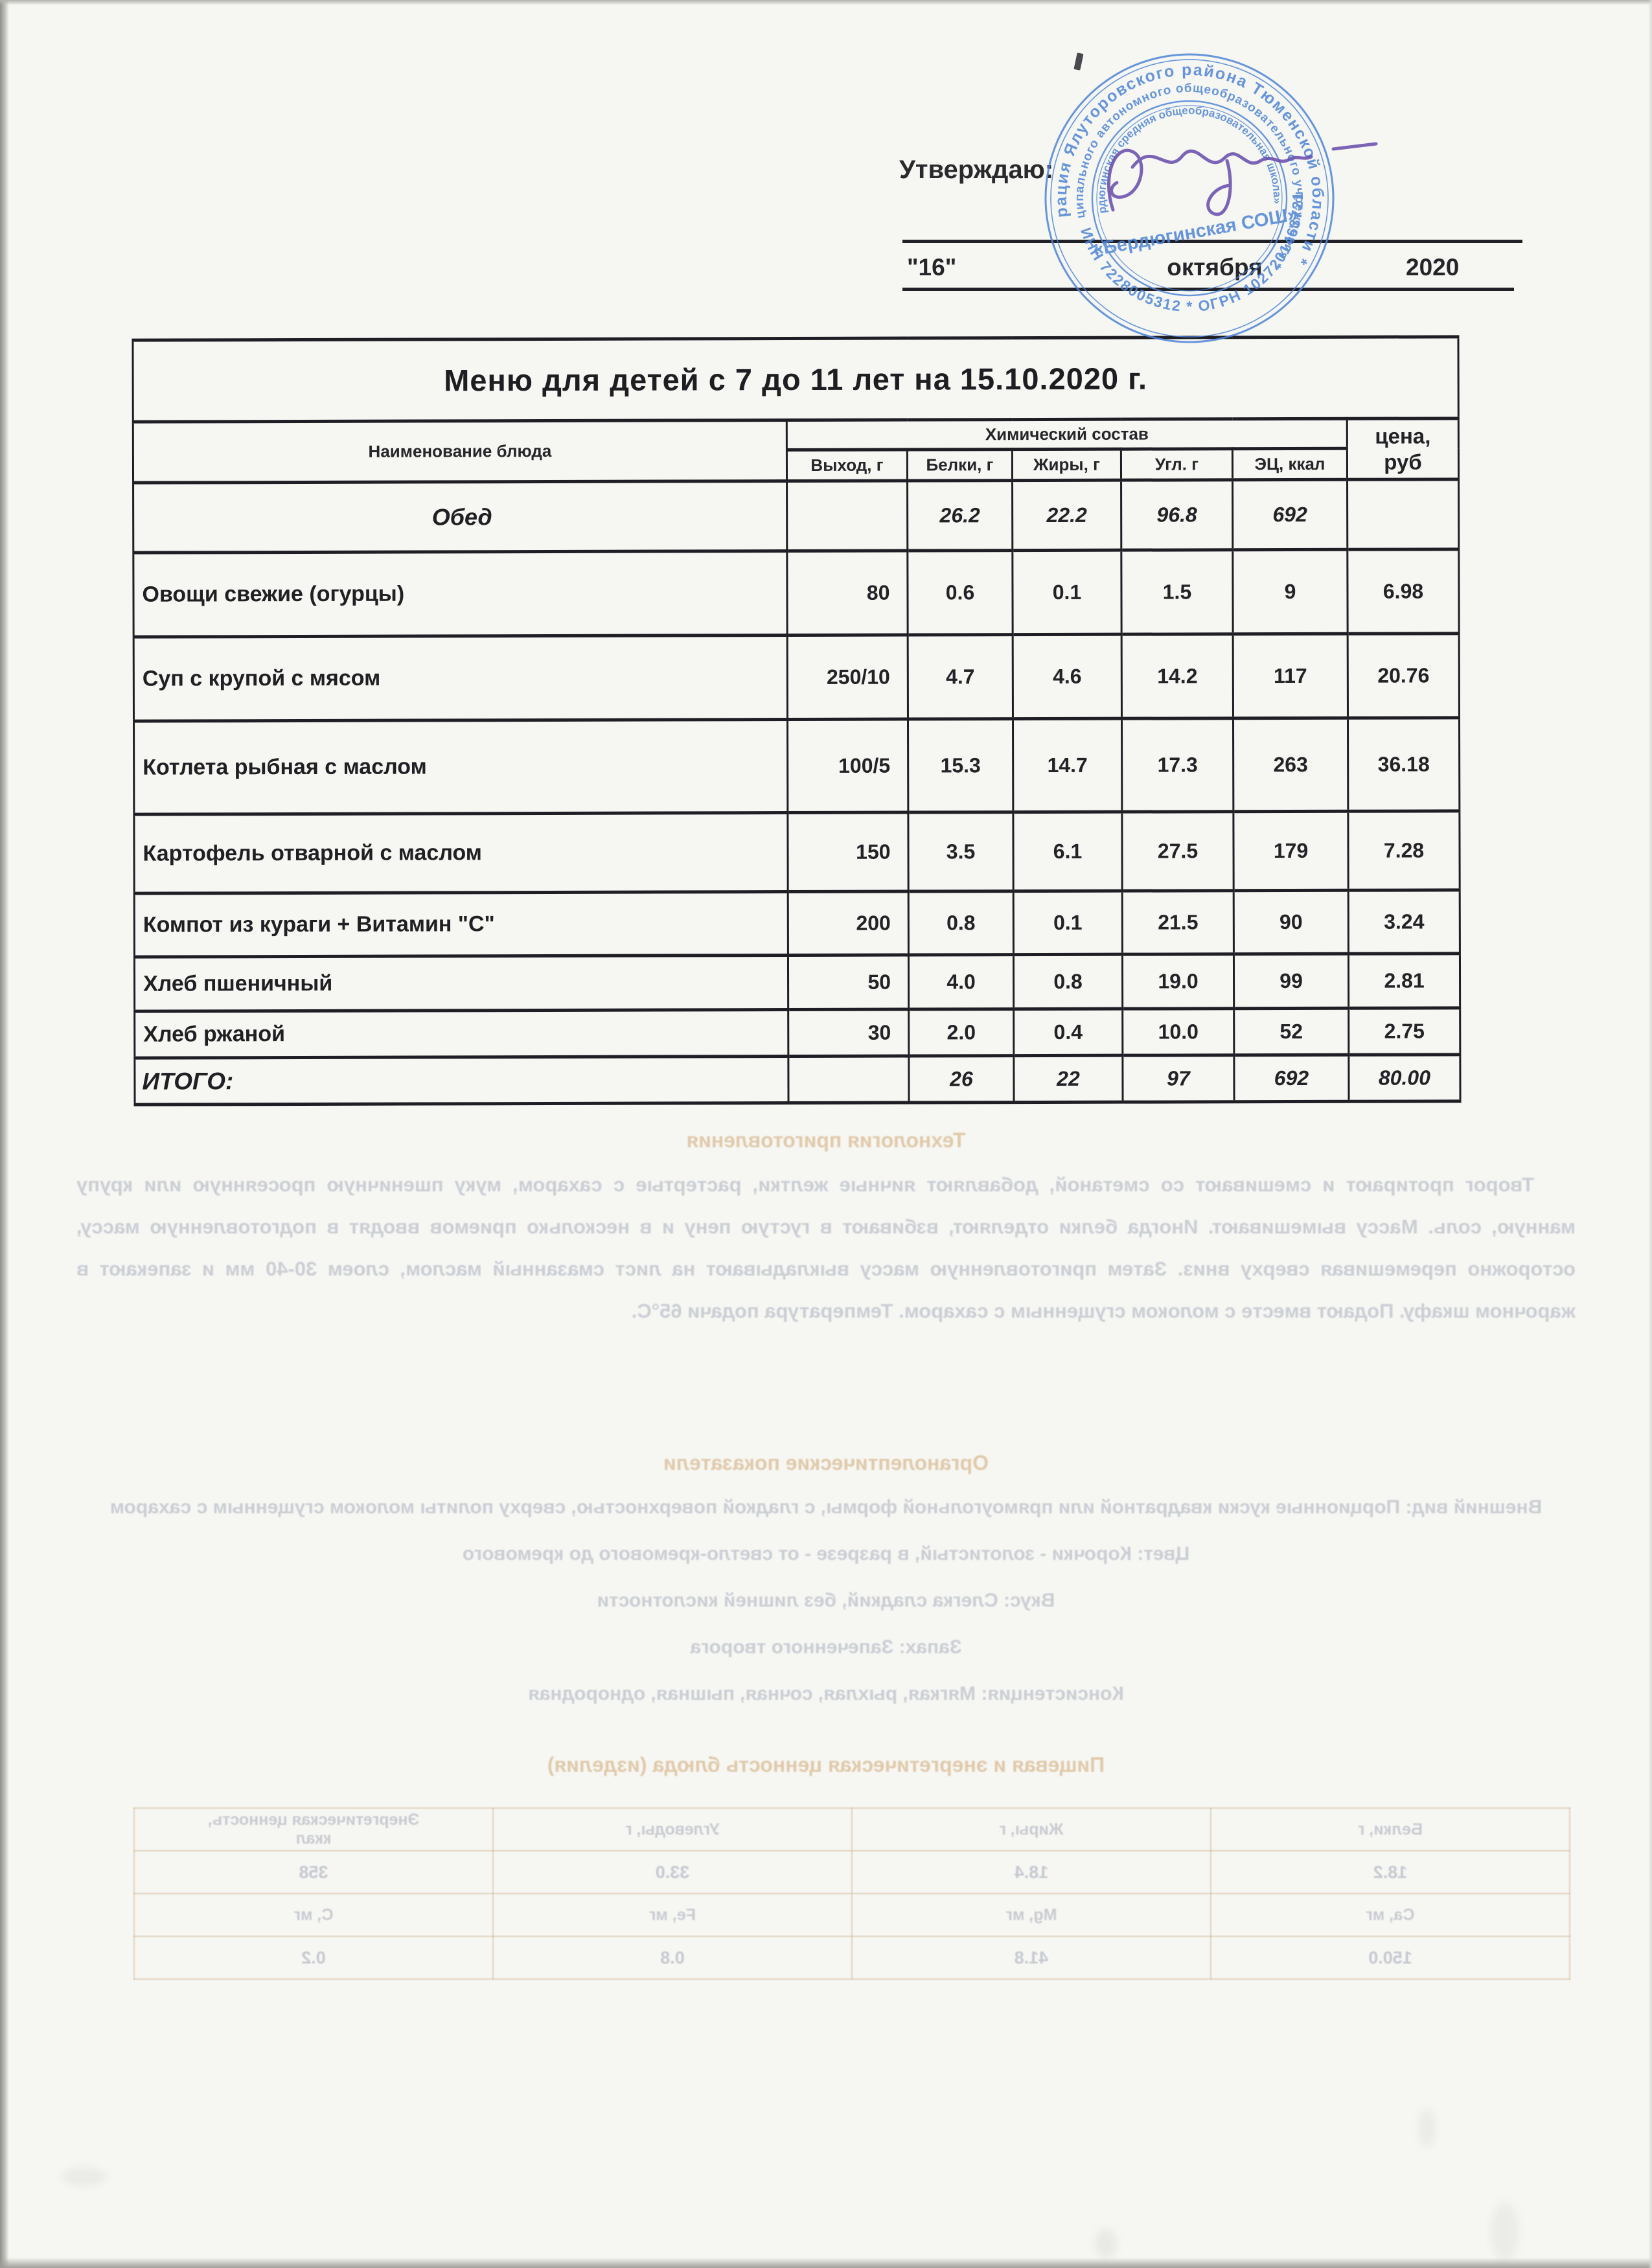  I want to click on section-name: Обед, so click(460, 517).